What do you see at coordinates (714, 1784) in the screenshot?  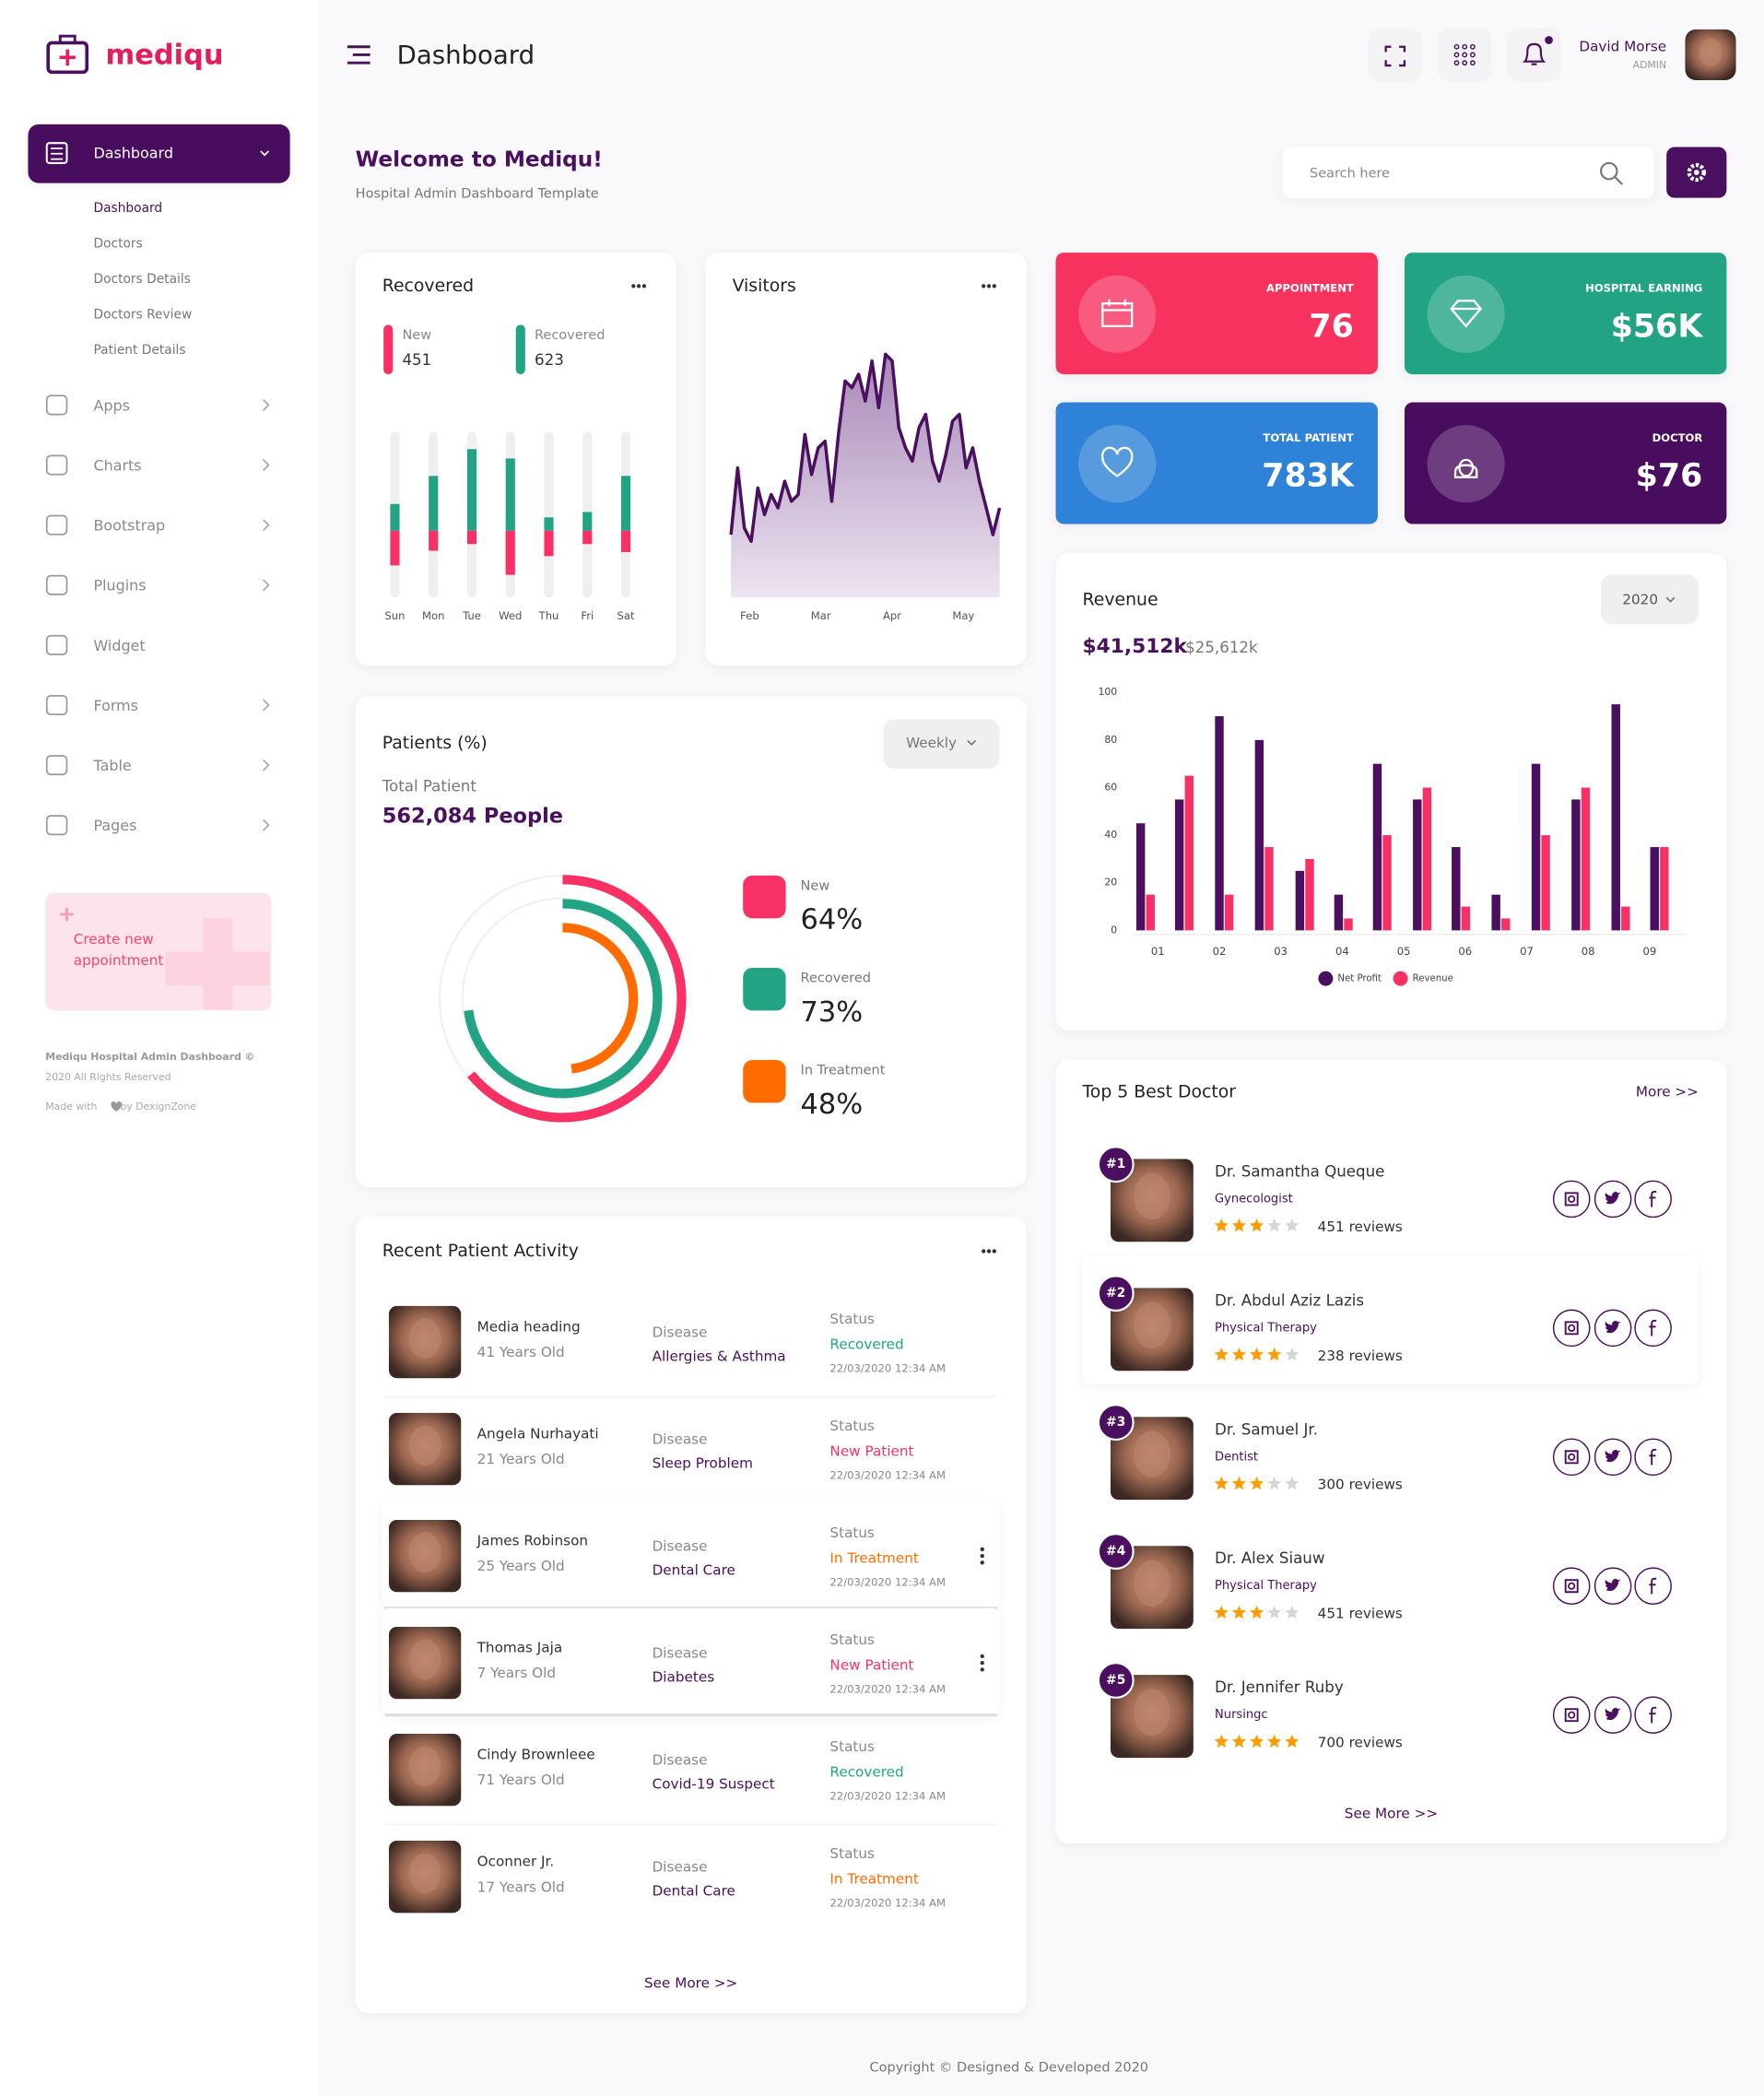 I see `disease: Covid-19 Suspect` at bounding box center [714, 1784].